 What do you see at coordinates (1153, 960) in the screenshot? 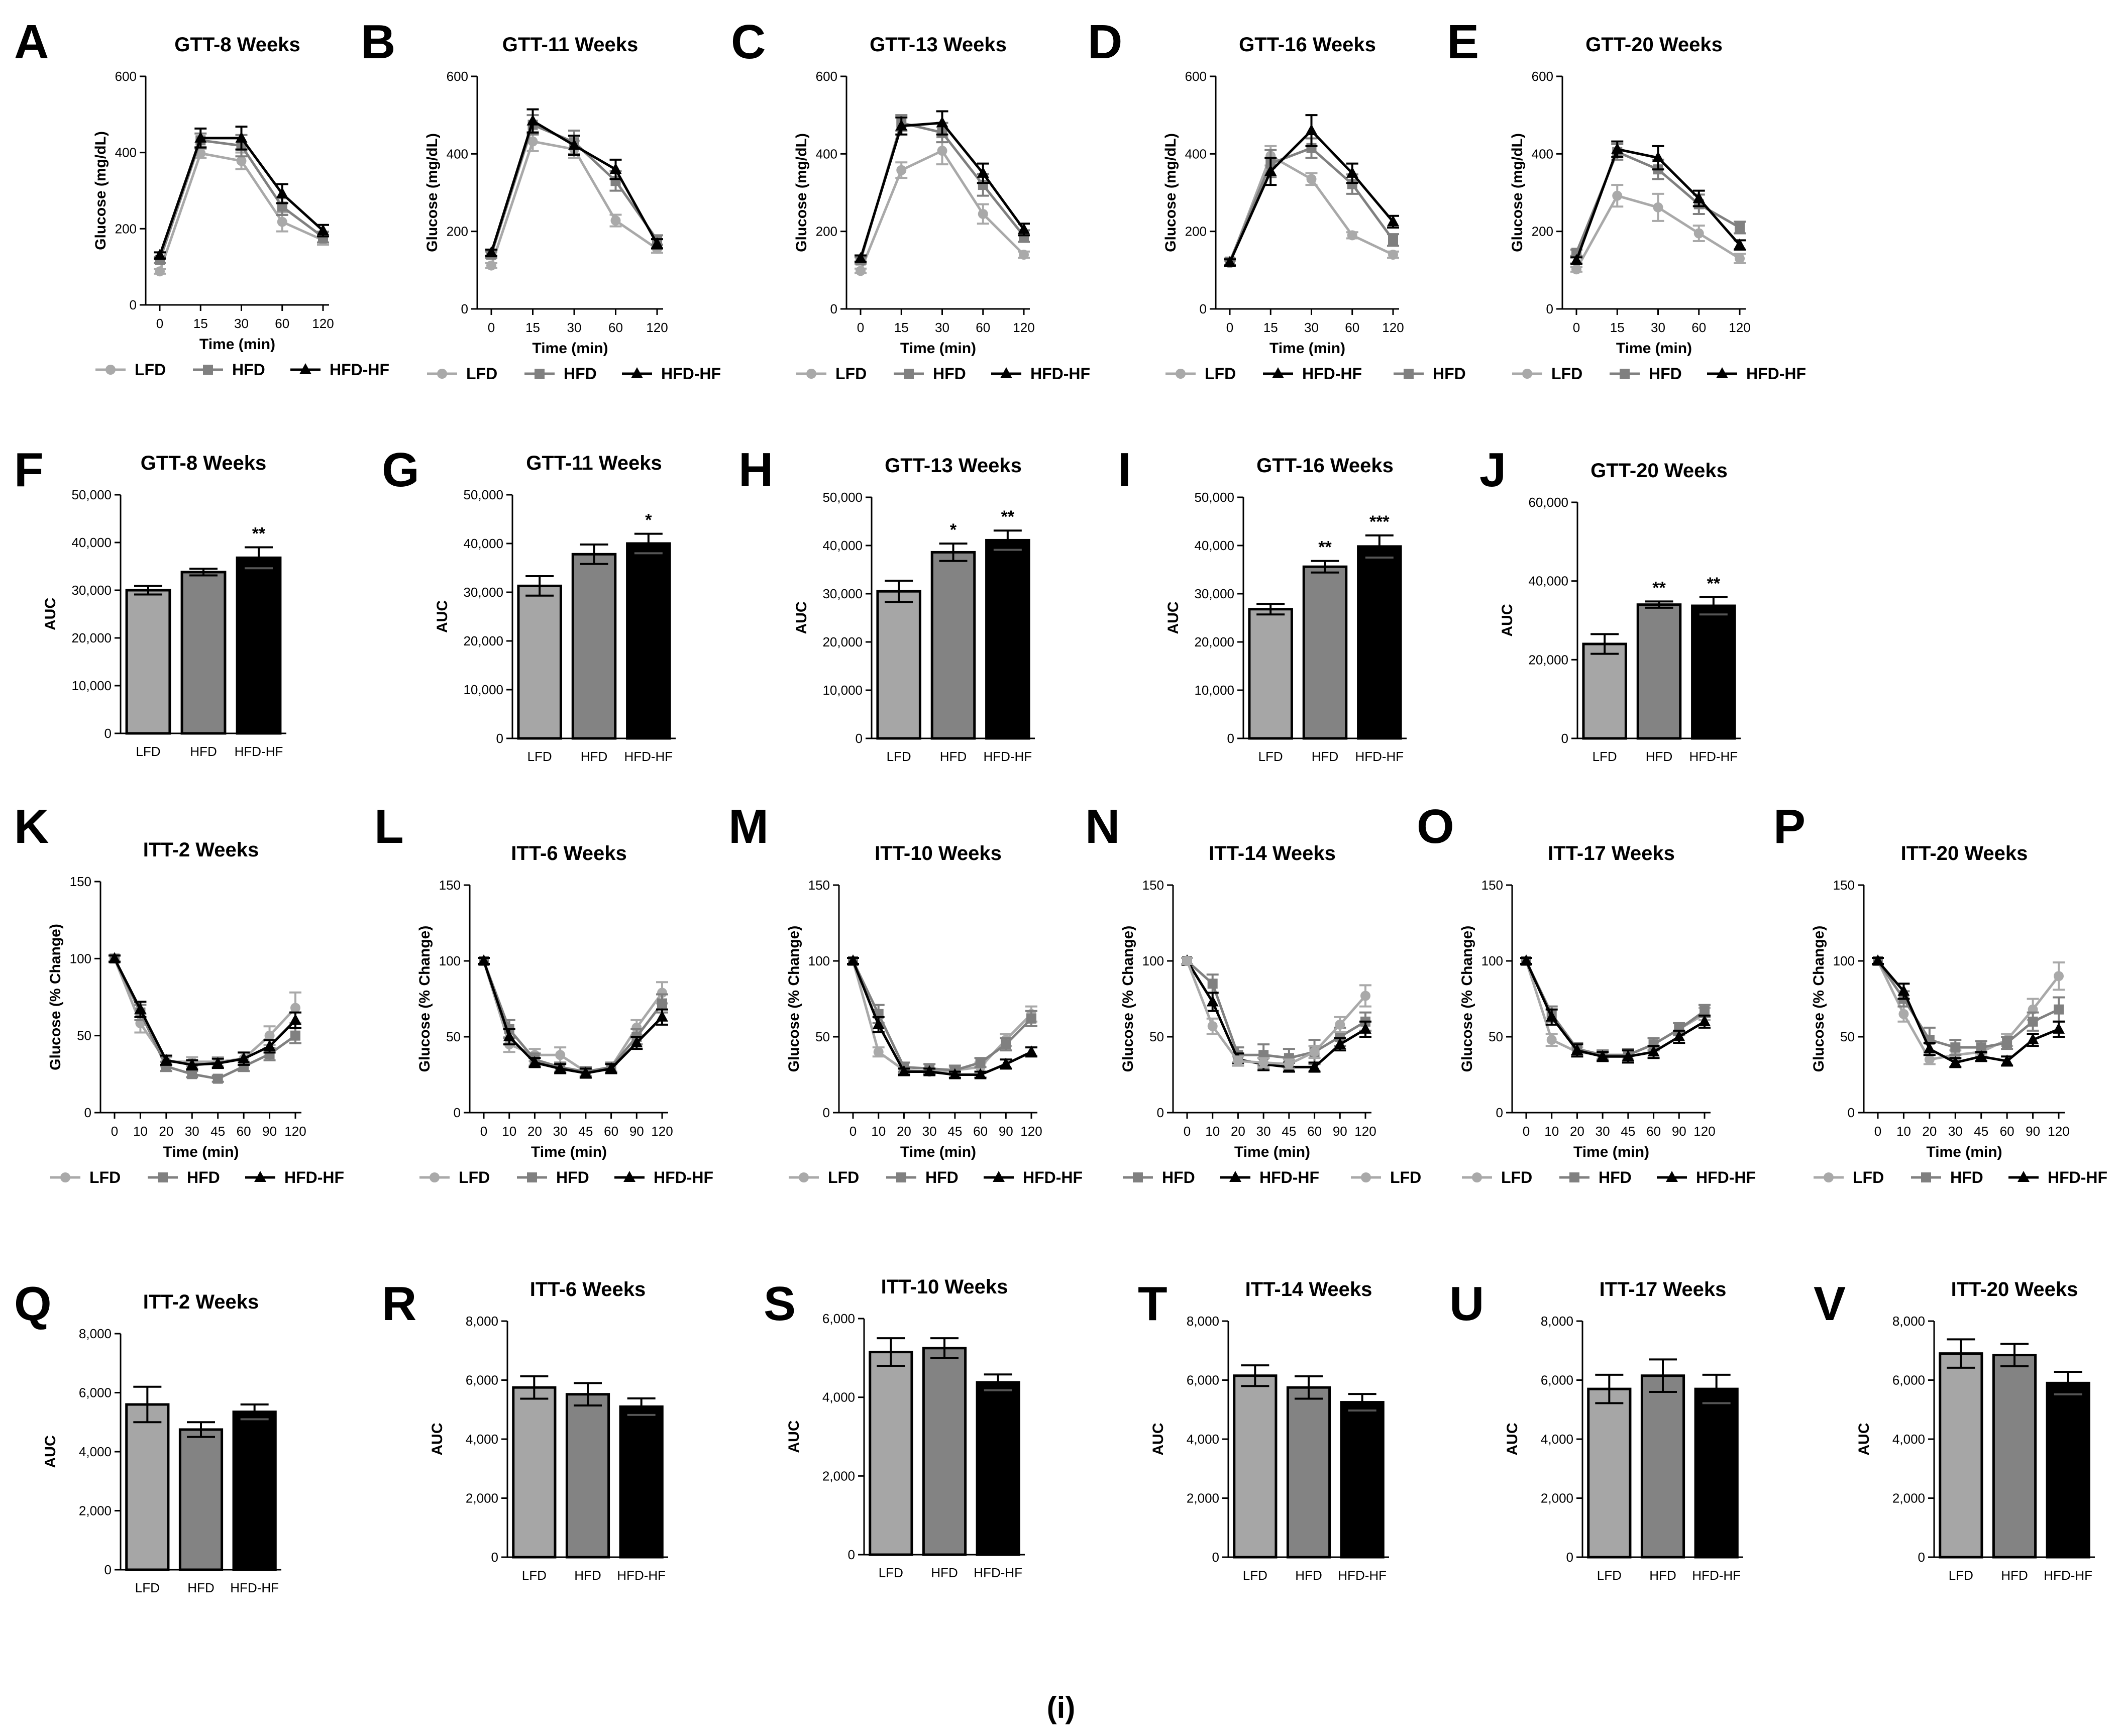
I see `y-tick-label: 100` at bounding box center [1153, 960].